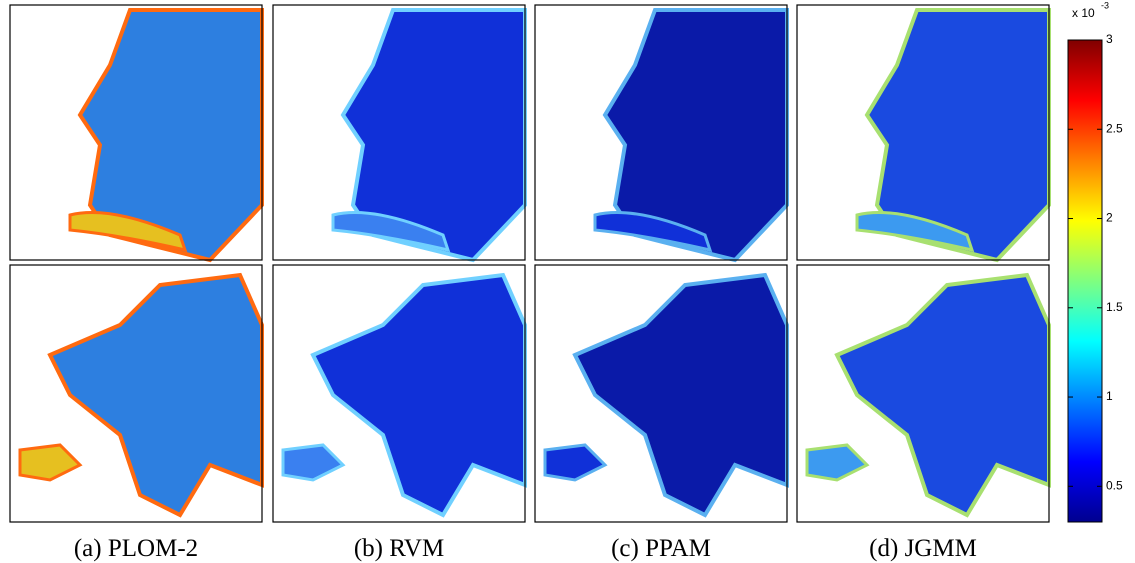  Describe the element at coordinates (399, 548) in the screenshot. I see `panel-caption: (b) RVM` at that location.